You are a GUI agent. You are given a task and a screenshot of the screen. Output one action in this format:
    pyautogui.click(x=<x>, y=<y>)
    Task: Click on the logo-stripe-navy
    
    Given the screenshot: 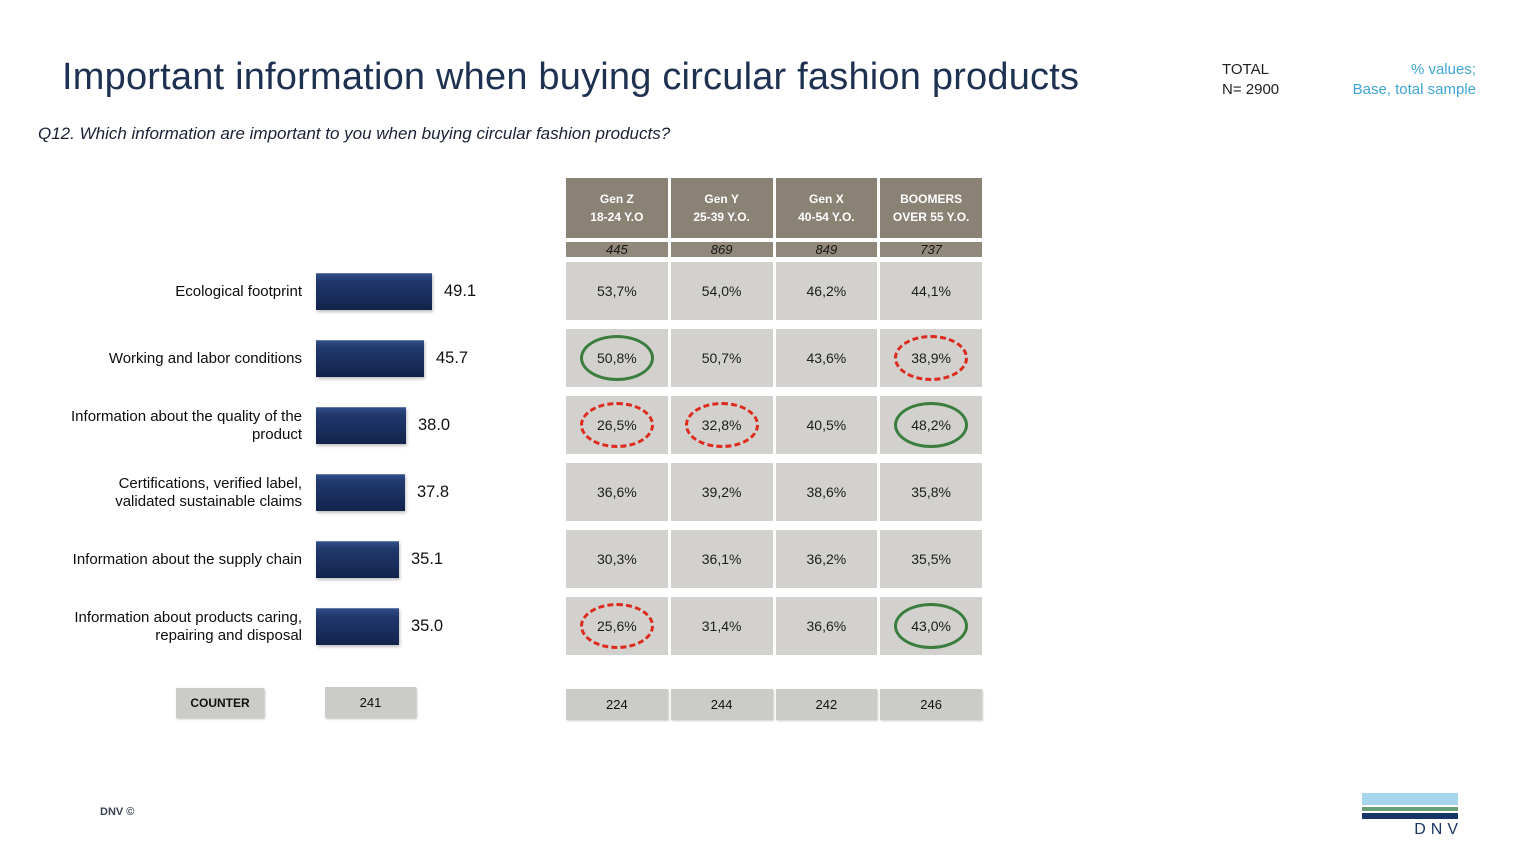 What is the action you would take?
    pyautogui.click(x=1410, y=816)
    